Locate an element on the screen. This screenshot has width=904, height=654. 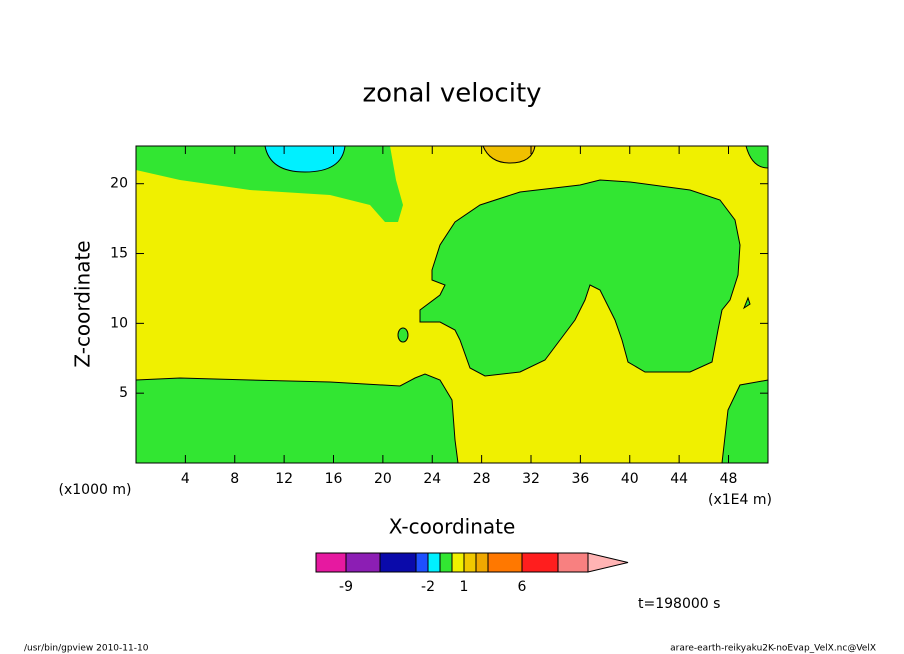
x-tick-label: 16 is located at coordinates (334, 479).